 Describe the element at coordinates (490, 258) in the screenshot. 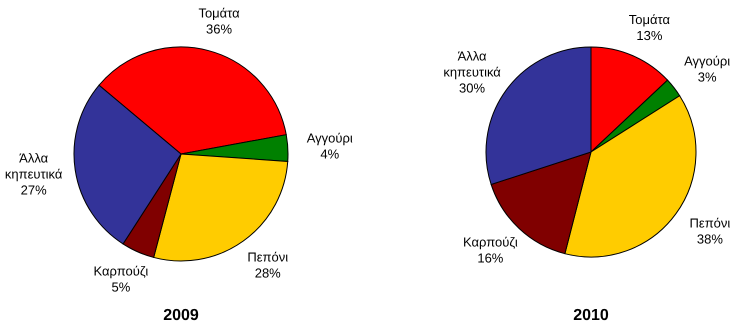

I see `data-label: 16%` at that location.